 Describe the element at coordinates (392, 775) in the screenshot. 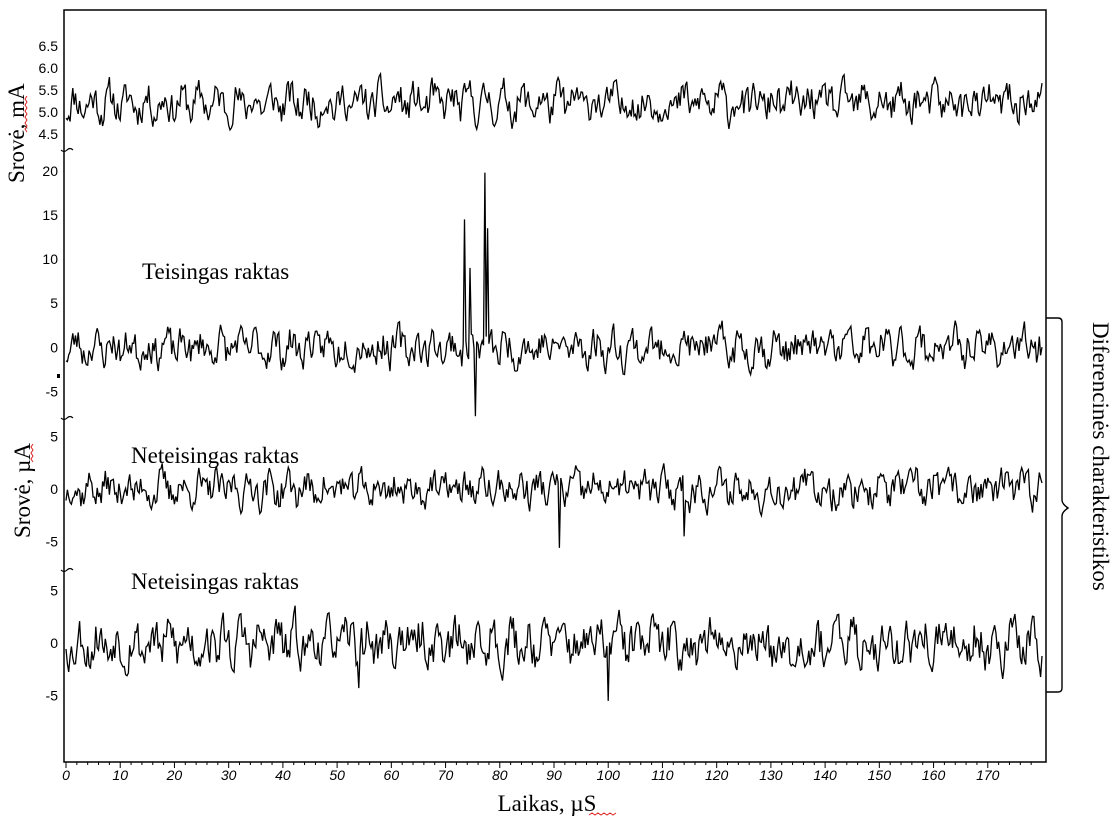

I see `xtick-label: 60` at that location.